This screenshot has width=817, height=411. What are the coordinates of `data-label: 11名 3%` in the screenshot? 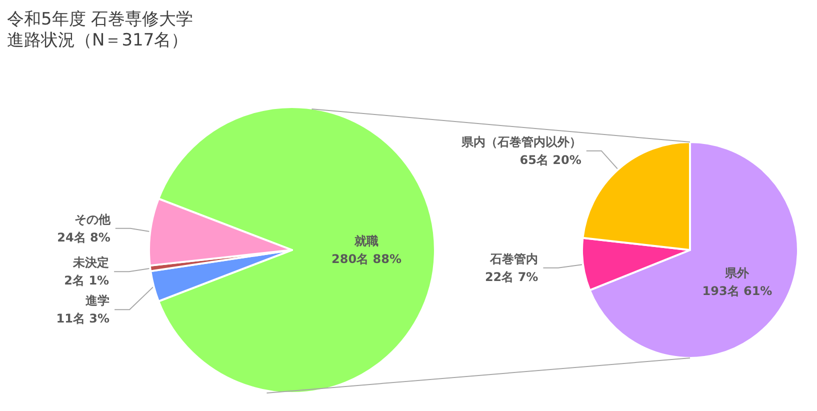 It's located at (83, 319).